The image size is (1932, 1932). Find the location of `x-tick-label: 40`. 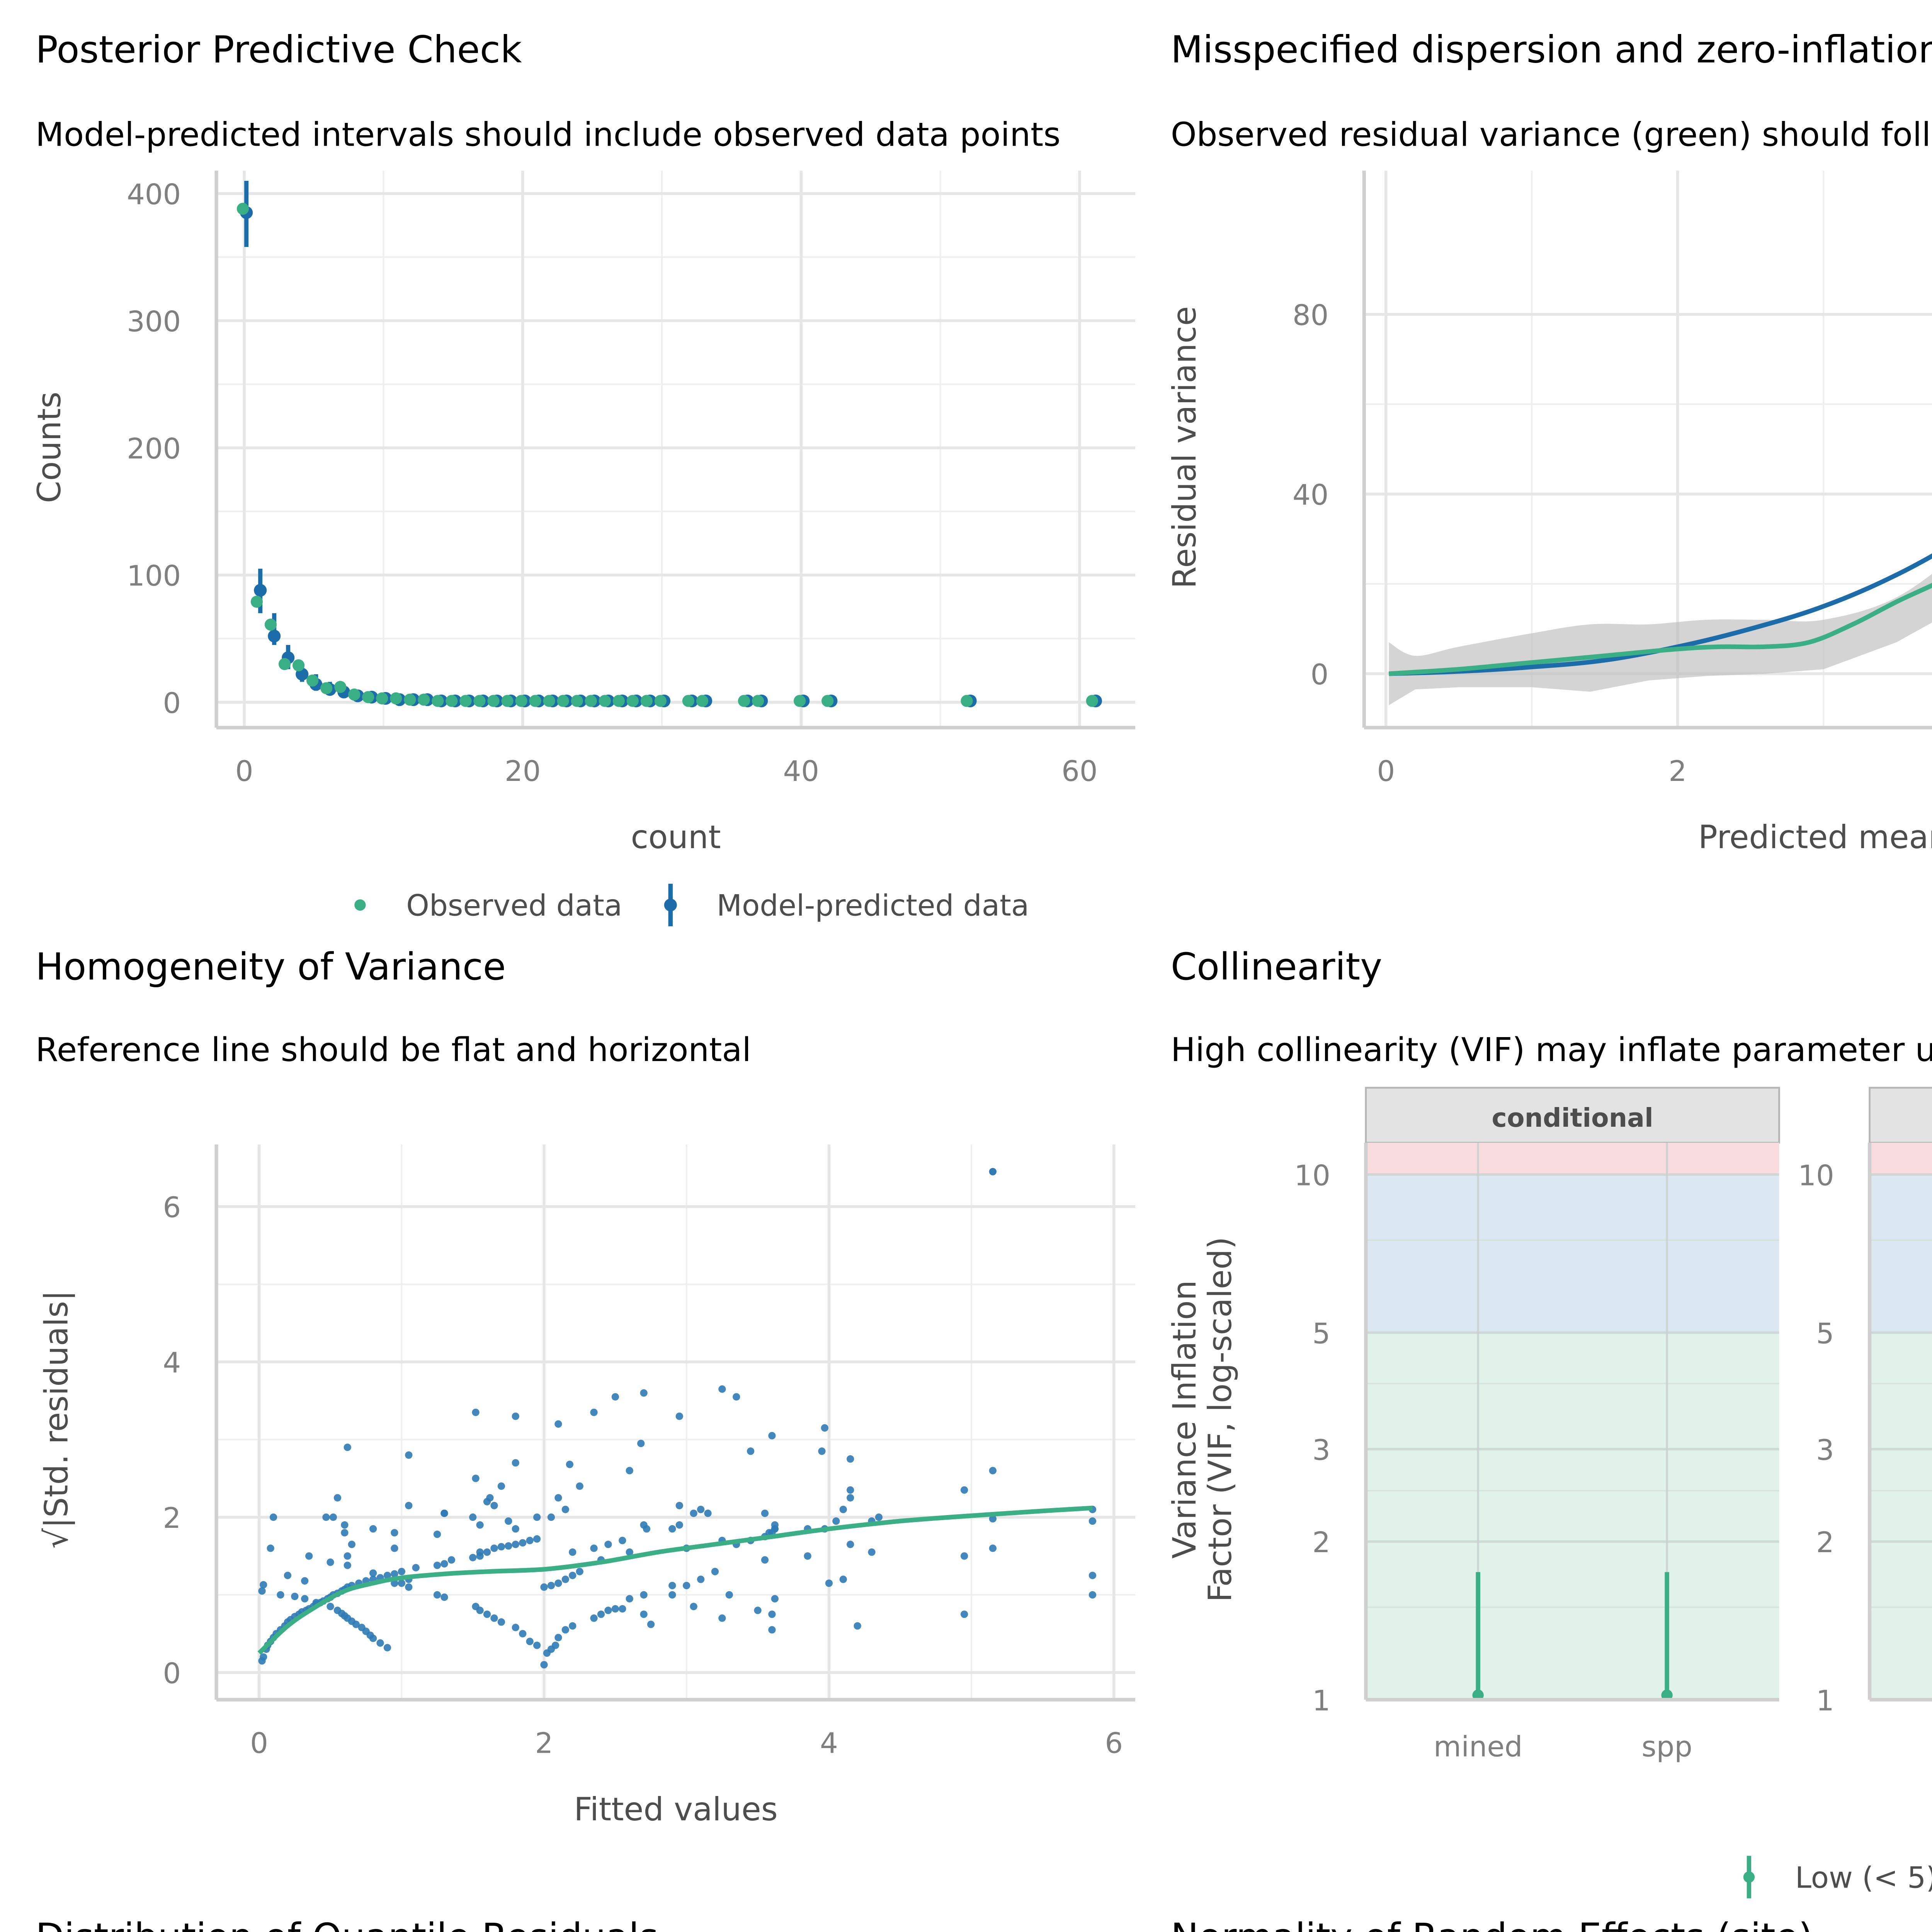

x-tick-label: 40 is located at coordinates (801, 772).